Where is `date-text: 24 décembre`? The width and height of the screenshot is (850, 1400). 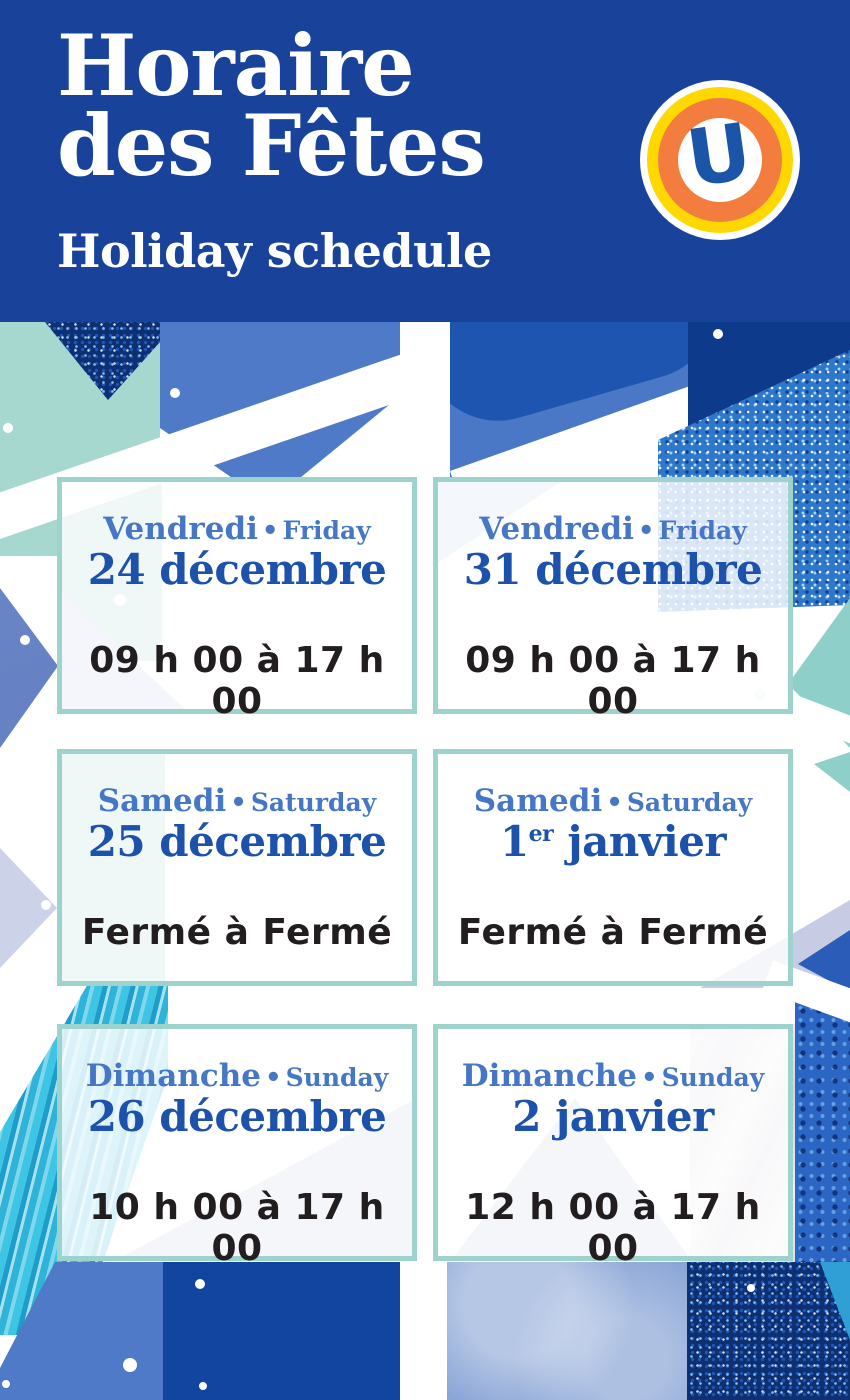
date-text: 24 décembre is located at coordinates (237, 570).